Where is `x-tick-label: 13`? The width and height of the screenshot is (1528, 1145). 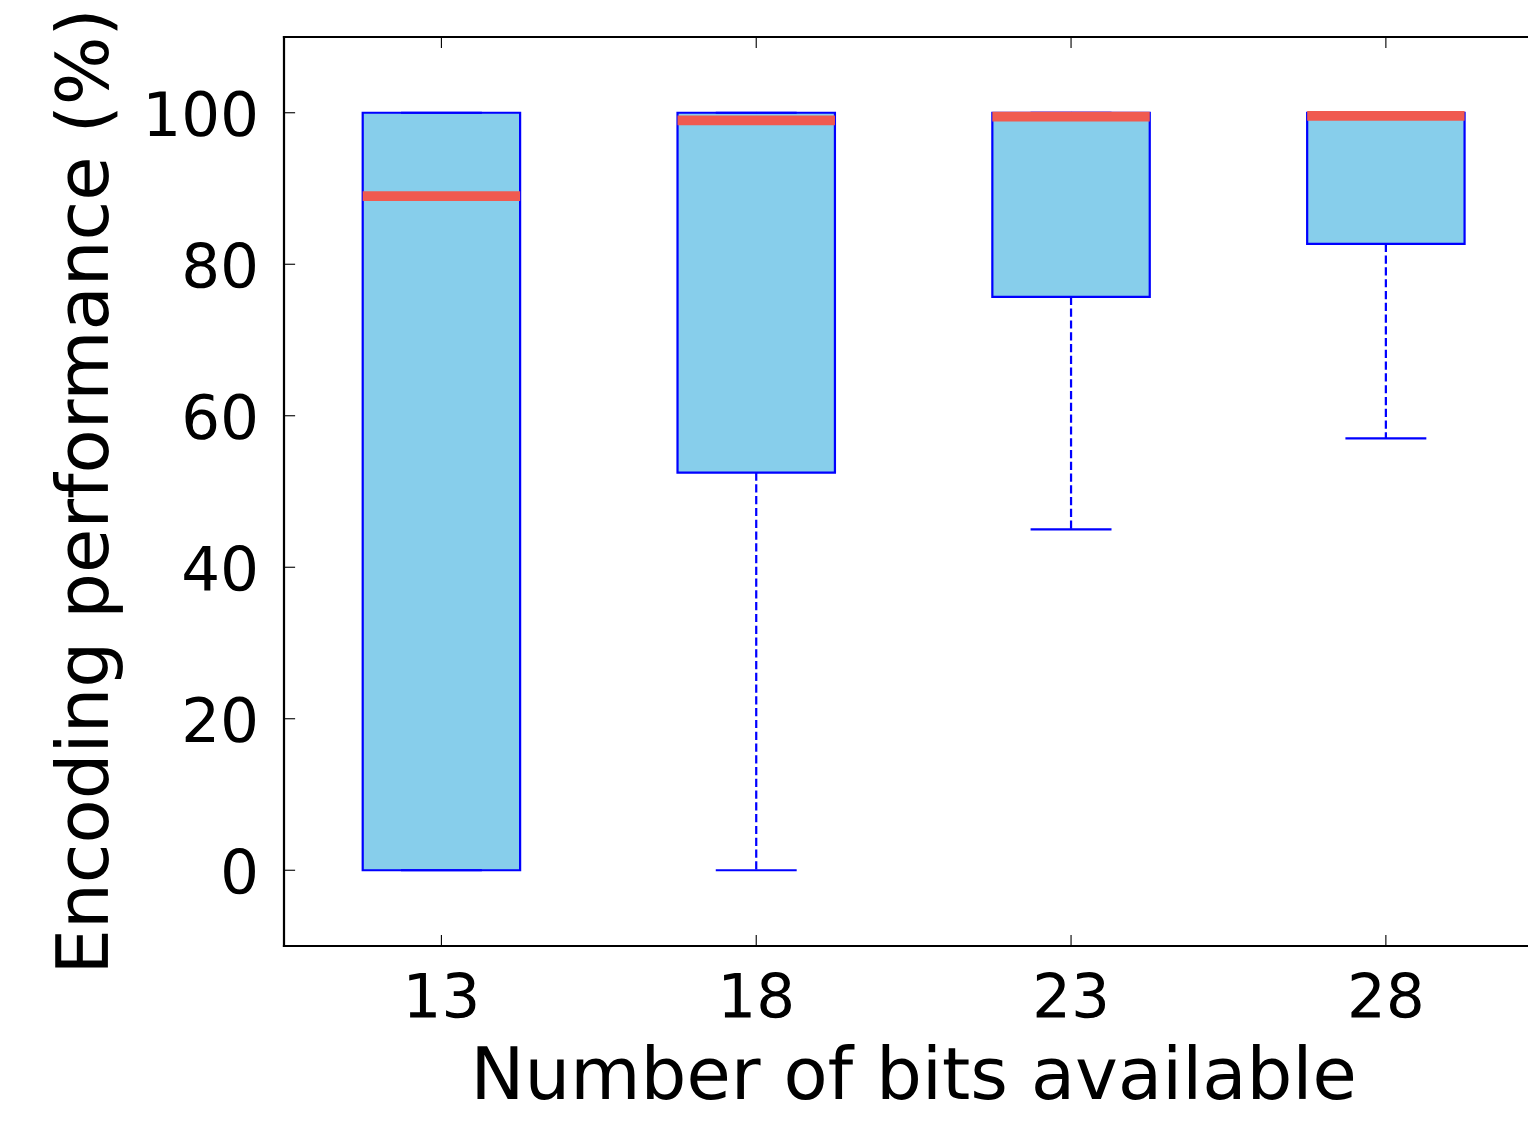
x-tick-label: 13 is located at coordinates (442, 995).